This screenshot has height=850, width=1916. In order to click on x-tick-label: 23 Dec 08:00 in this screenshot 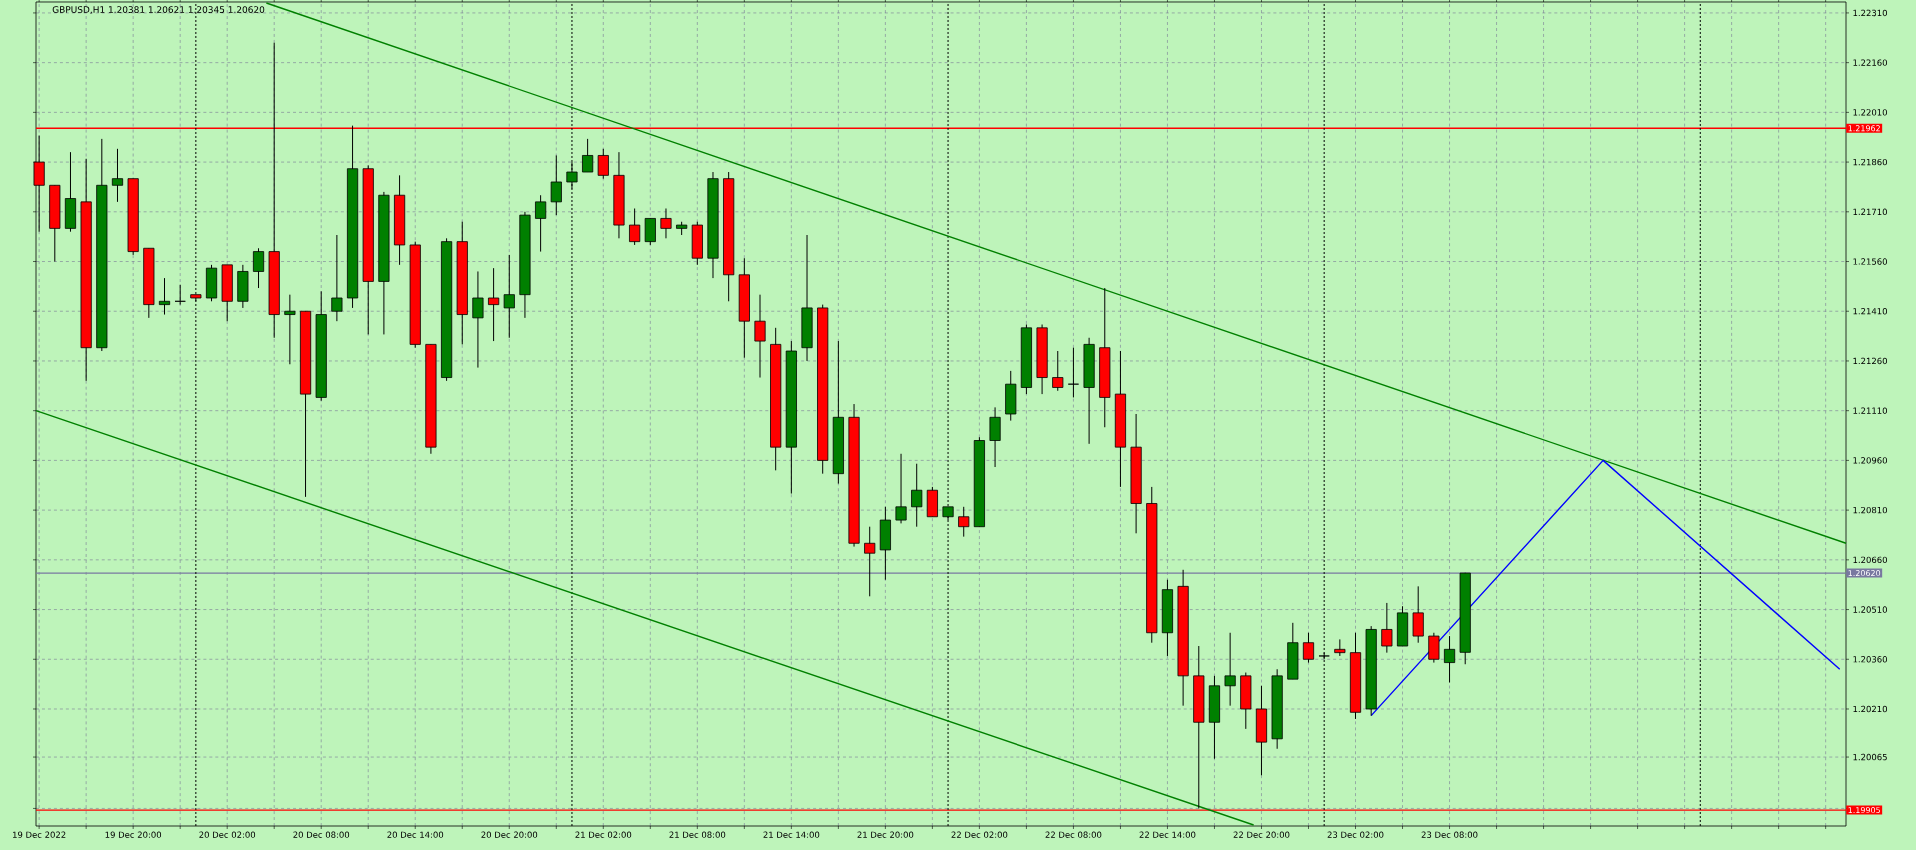, I will do `click(1449, 834)`.